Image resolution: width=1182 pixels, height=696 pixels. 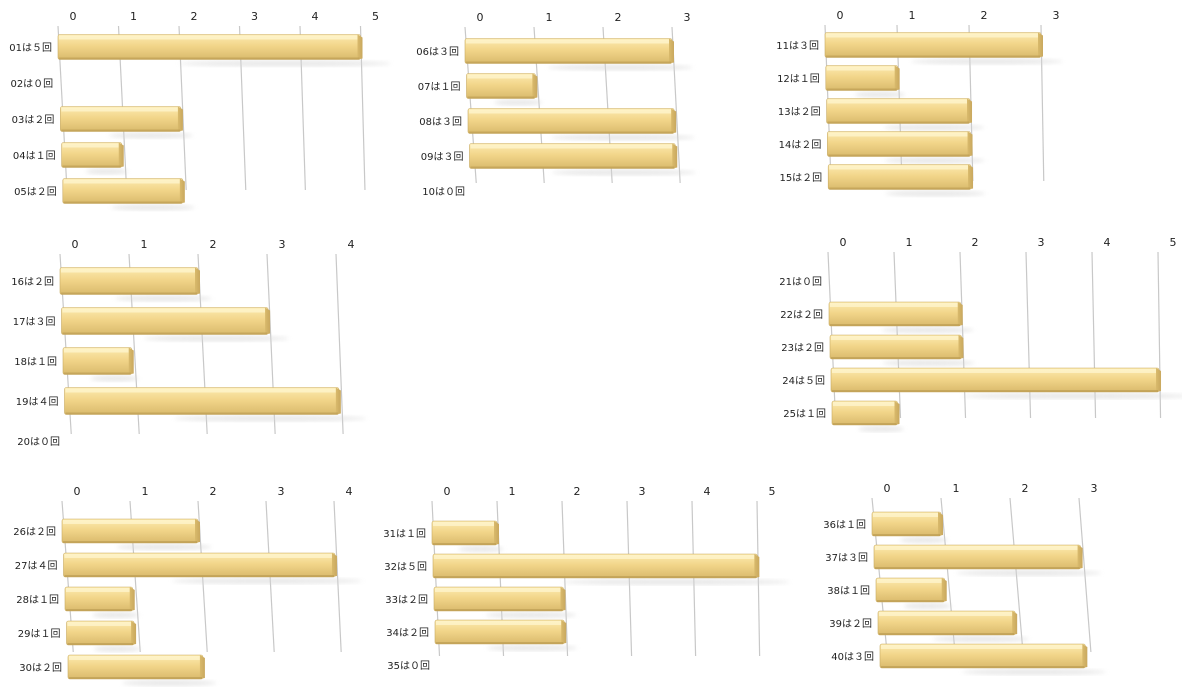 I want to click on category-label: 28は１回, so click(x=37, y=600).